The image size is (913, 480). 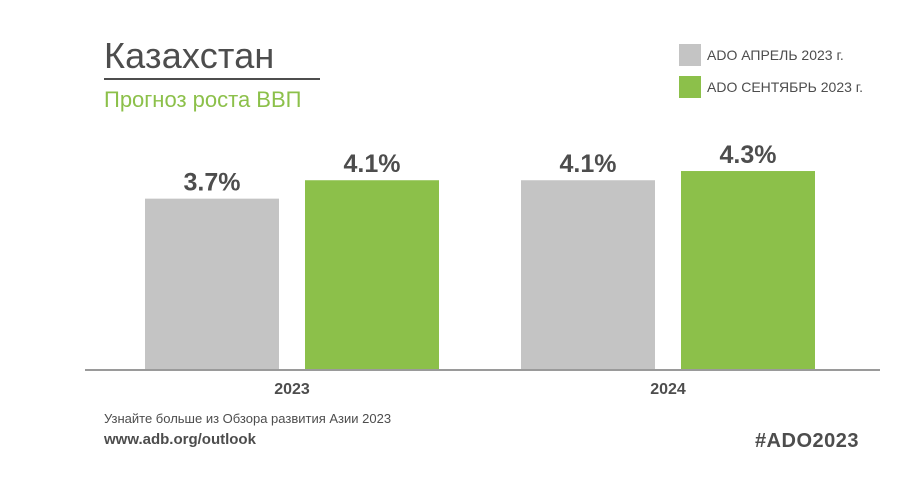 I want to click on legend-item-april: ADO АПРЕЛЬ 2023 г., so click(x=771, y=55).